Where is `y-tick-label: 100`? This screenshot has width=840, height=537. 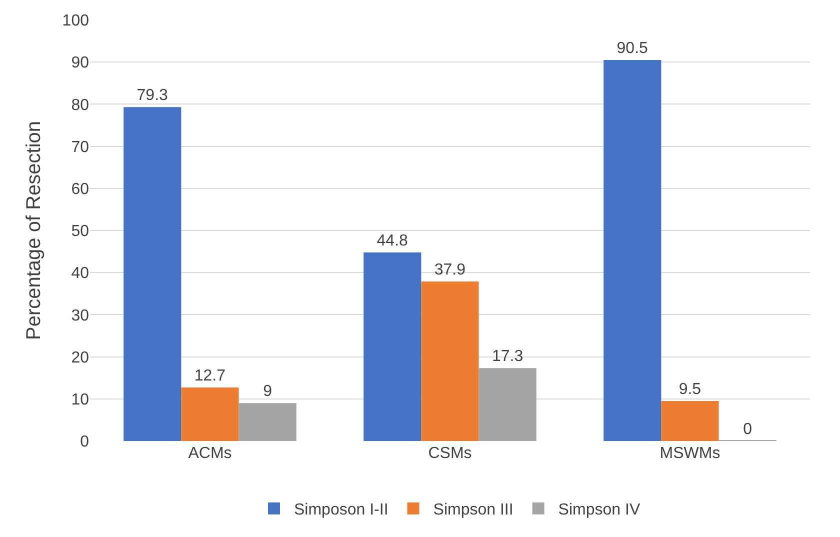
y-tick-label: 100 is located at coordinates (76, 21).